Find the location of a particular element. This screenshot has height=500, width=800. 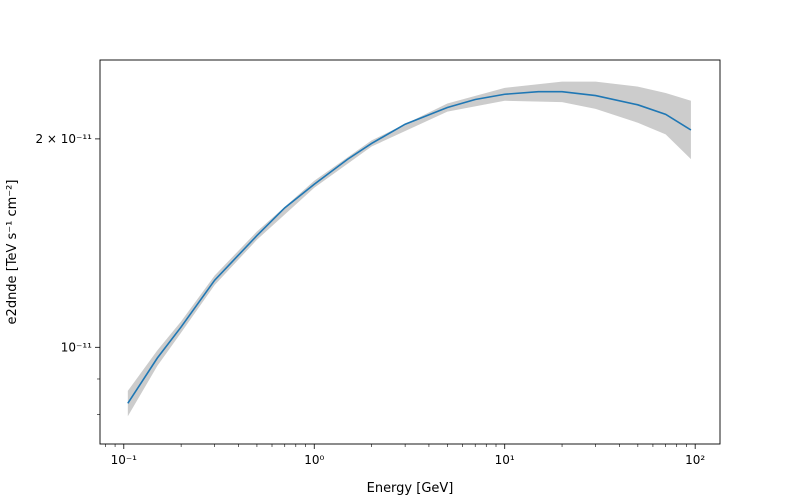

y-axis-label: e2dnde [TeV s⁻¹ cm⁻²] is located at coordinates (12, 252).